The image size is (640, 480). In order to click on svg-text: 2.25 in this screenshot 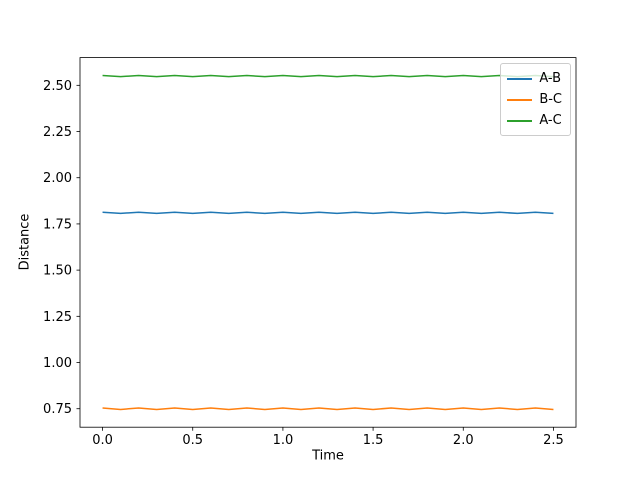, I will do `click(57, 132)`.